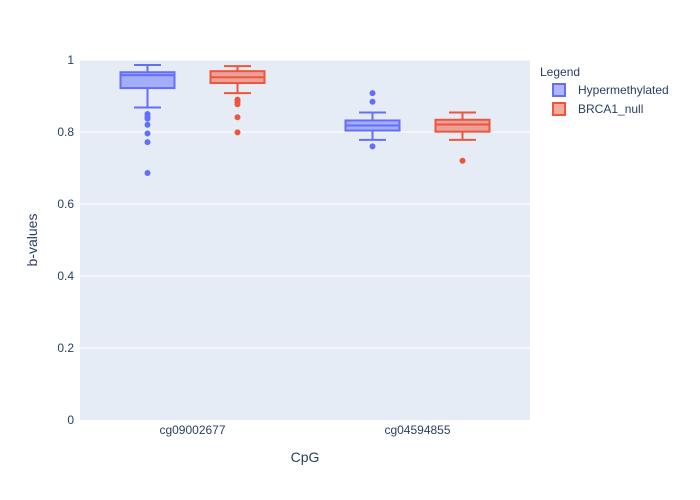  I want to click on series-brca1-null, so click(350, 114).